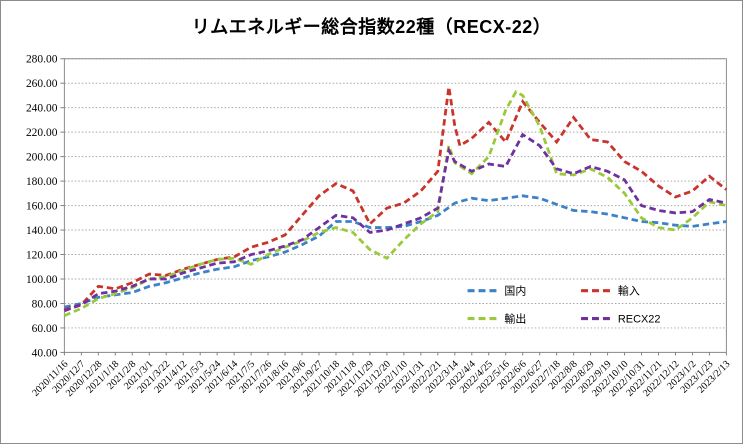 The width and height of the screenshot is (743, 444). What do you see at coordinates (42, 84) in the screenshot?
I see `y-tick-label: 260.00` at bounding box center [42, 84].